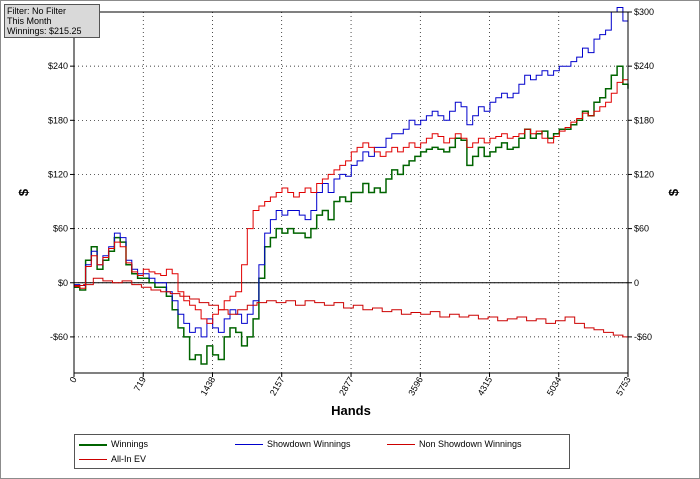 Image resolution: width=700 pixels, height=479 pixels. Describe the element at coordinates (129, 459) in the screenshot. I see `legend-label: All-In EV` at that location.